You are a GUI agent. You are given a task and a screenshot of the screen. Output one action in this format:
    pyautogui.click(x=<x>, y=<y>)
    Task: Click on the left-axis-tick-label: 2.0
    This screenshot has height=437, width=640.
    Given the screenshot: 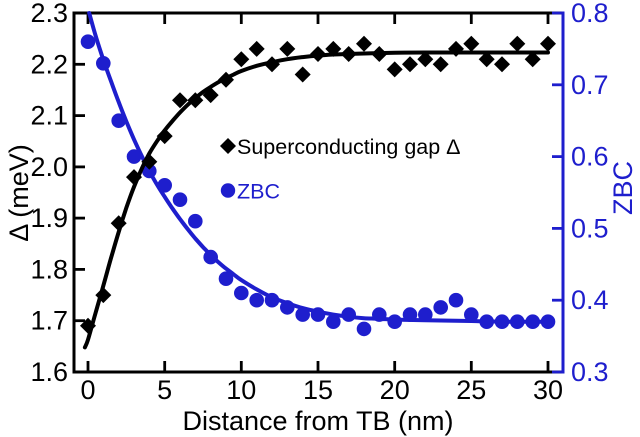 What is the action you would take?
    pyautogui.click(x=49, y=167)
    